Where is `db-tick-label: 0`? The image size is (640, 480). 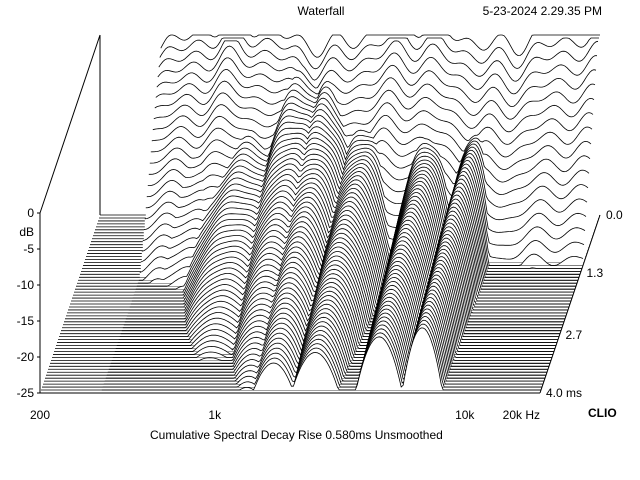
db-tick-label: 0 is located at coordinates (30, 213).